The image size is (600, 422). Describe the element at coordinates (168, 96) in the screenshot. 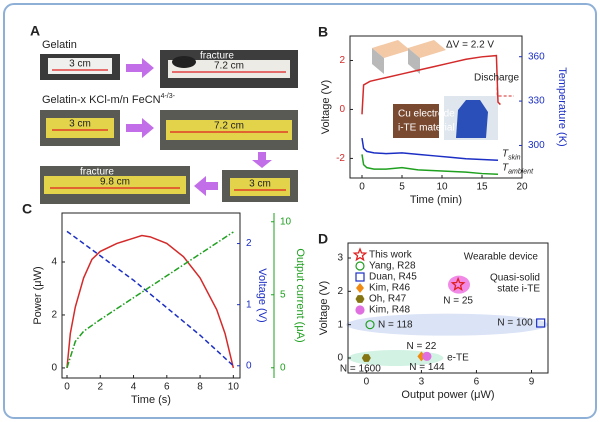

I see `label-sup: 4-/3-` at that location.